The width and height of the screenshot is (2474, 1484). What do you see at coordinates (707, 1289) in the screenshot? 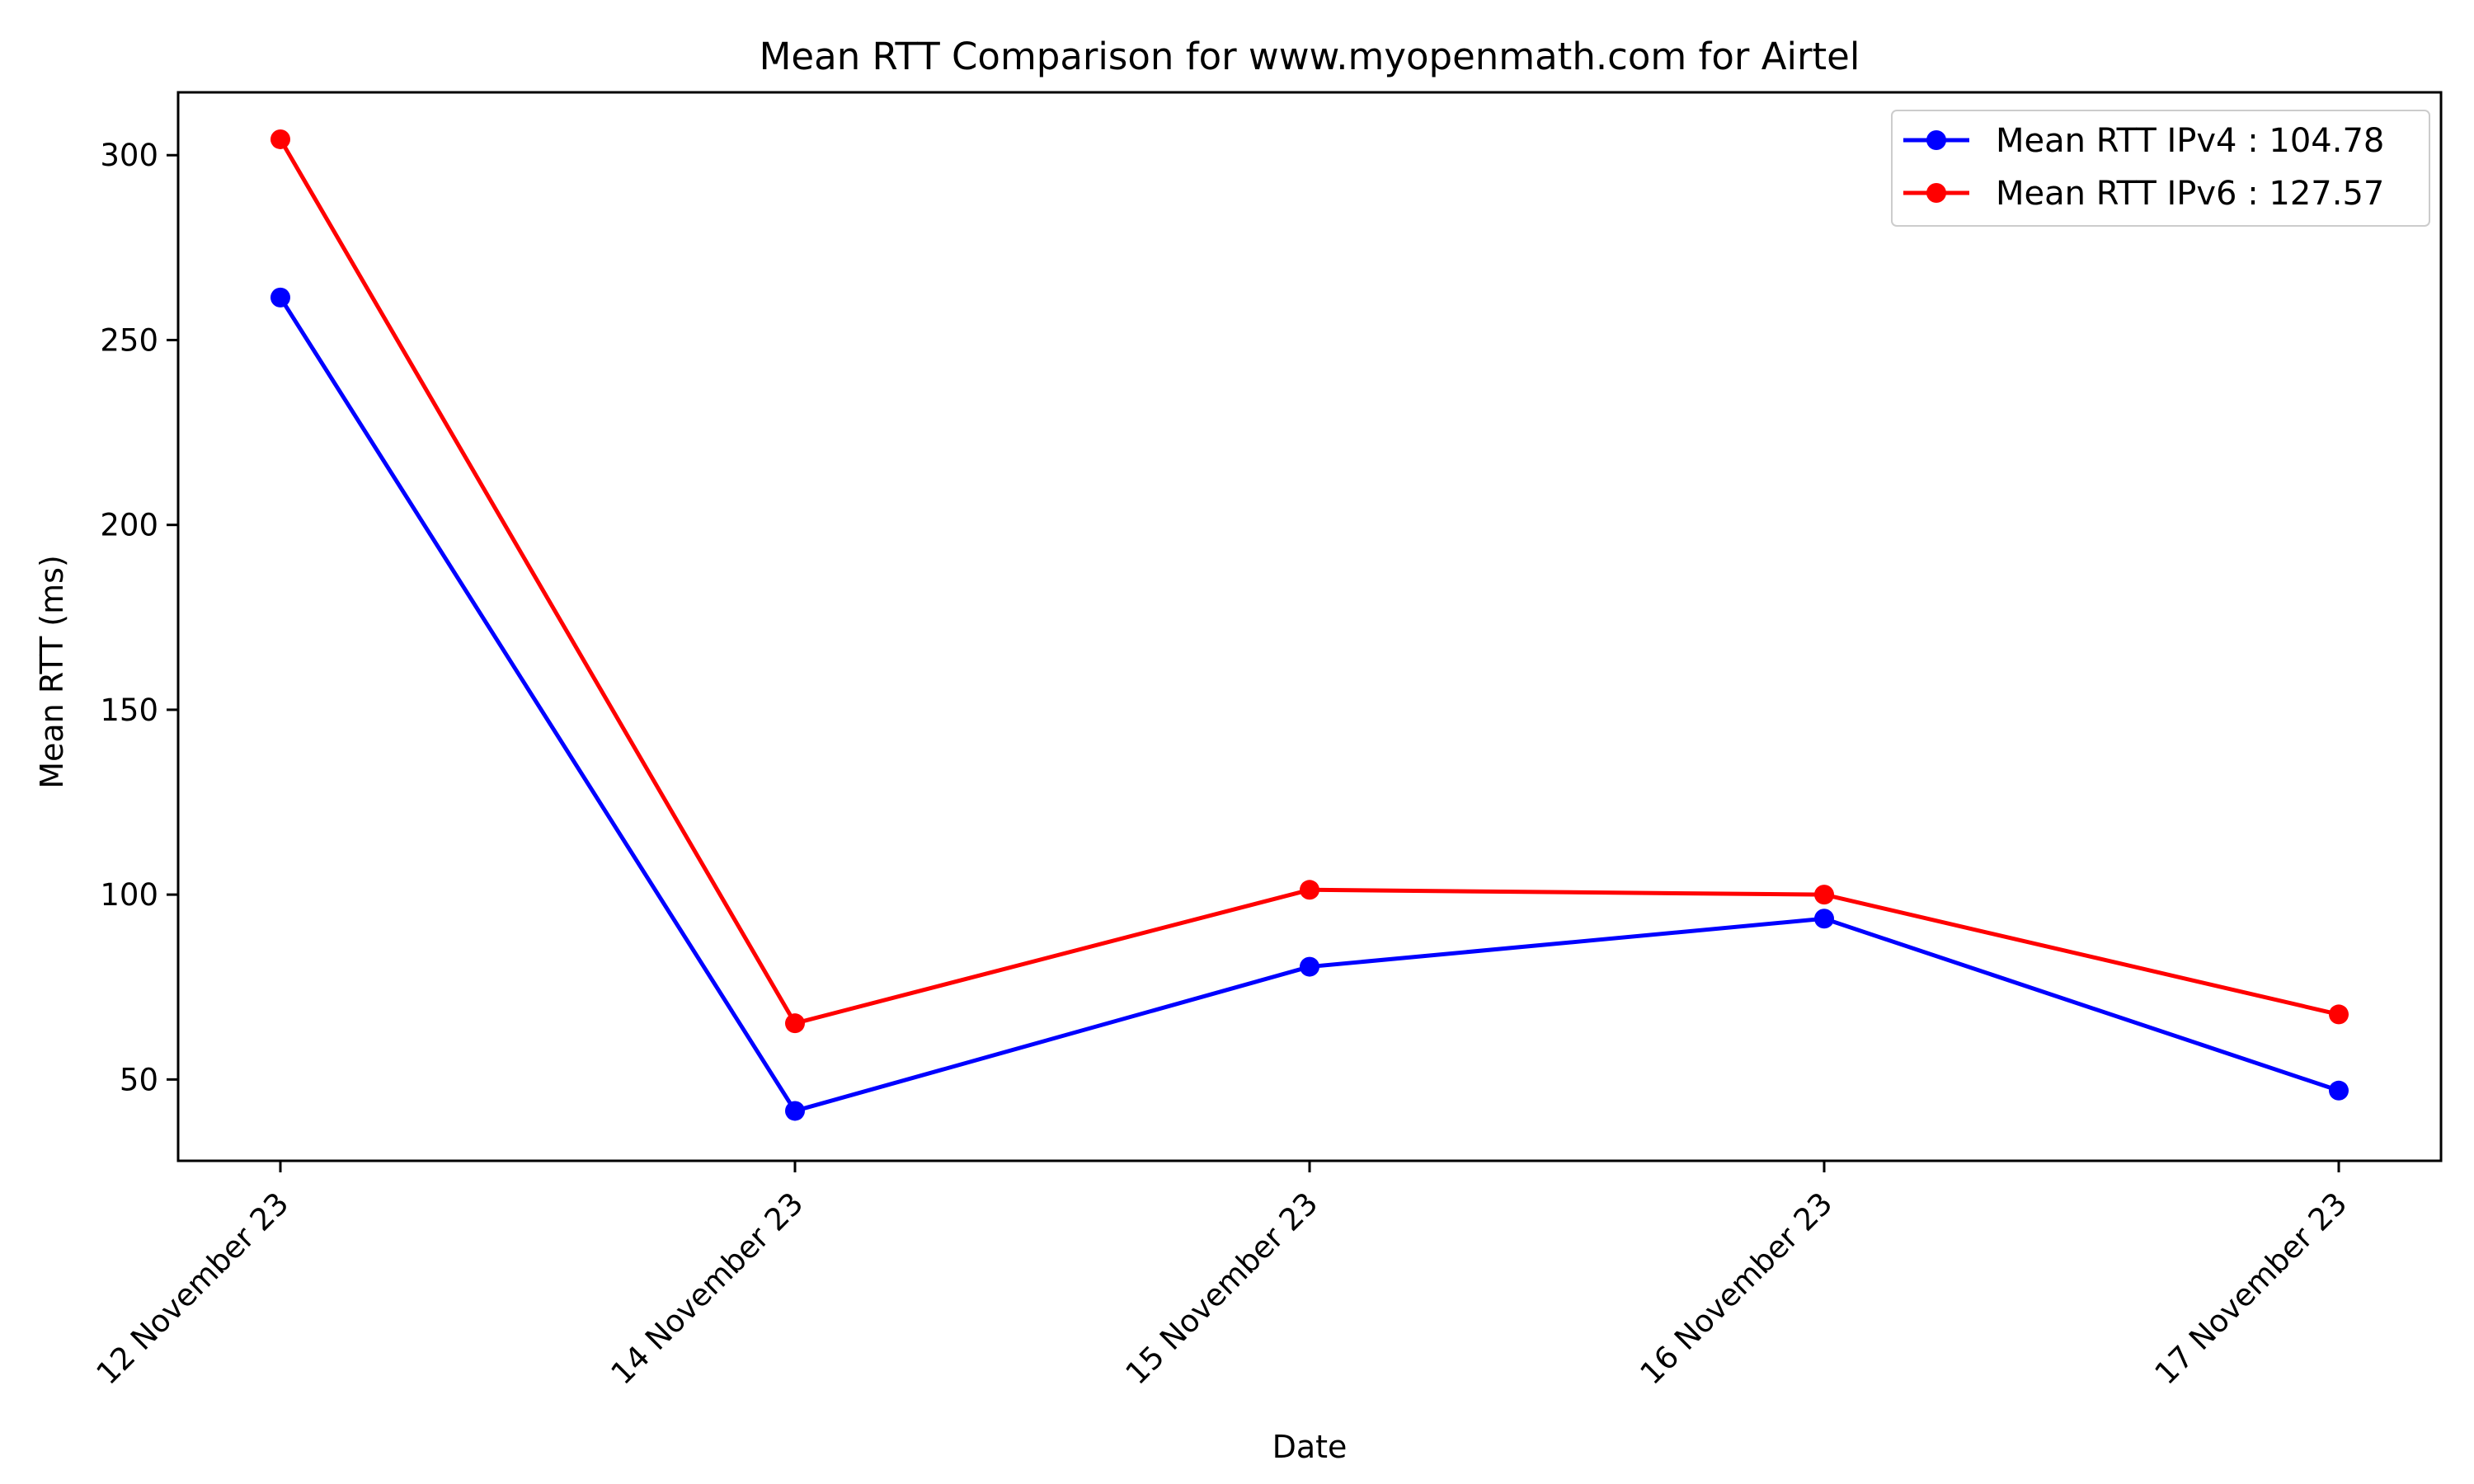
I see `x-tick-label: 14 November 23` at bounding box center [707, 1289].